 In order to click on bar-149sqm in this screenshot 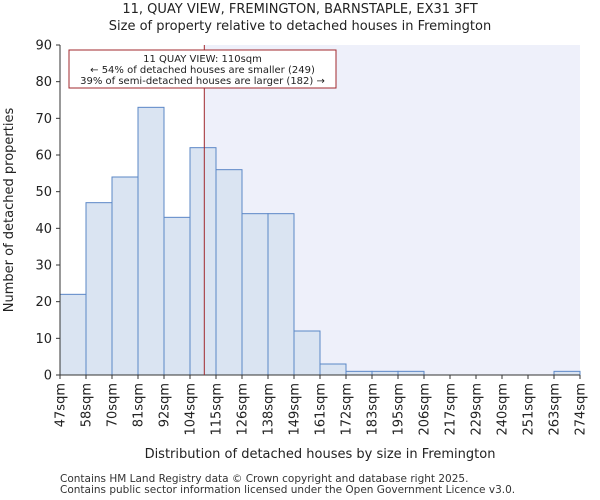, I will do `click(307, 353)`.